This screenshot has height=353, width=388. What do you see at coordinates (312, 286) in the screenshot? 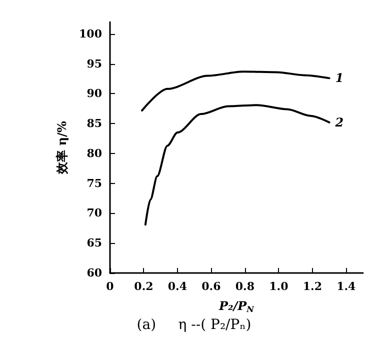
I see `x-tick-label: 1.2` at bounding box center [312, 286].